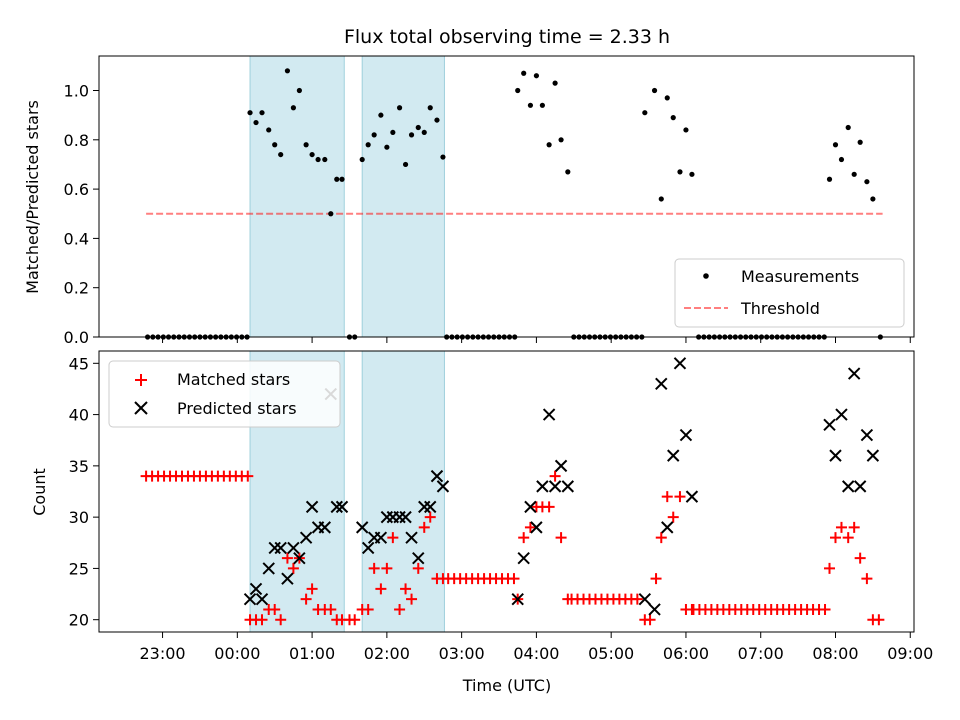 The width and height of the screenshot is (960, 720). Describe the element at coordinates (761, 653) in the screenshot. I see `x-tick-label: 07:00` at that location.